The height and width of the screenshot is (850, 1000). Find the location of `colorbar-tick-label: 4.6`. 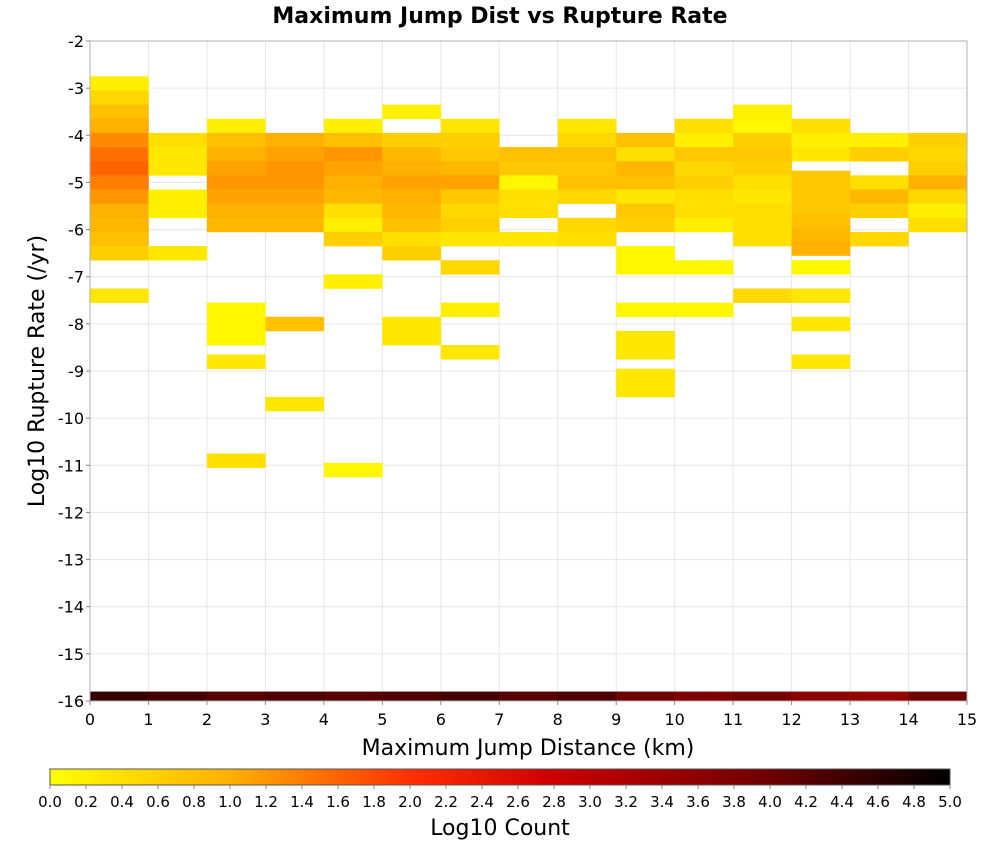

colorbar-tick-label: 4.6 is located at coordinates (878, 802).